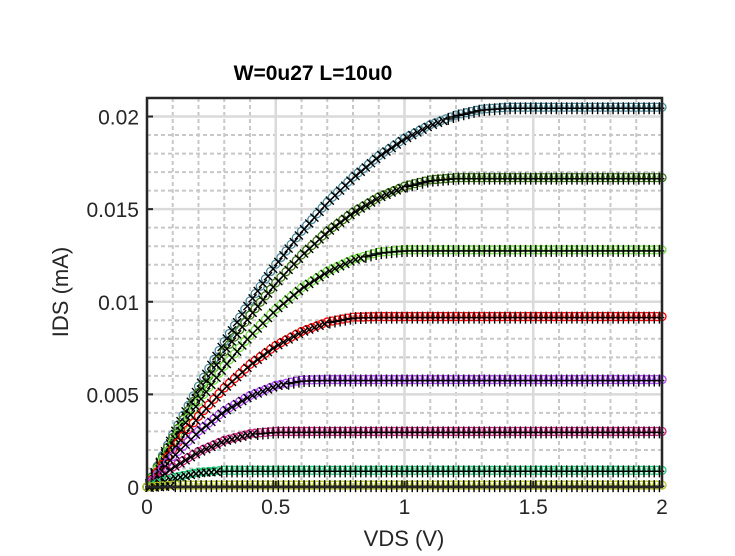 This screenshot has width=735, height=556. I want to click on y-tick-label: 0.015, so click(112, 210).